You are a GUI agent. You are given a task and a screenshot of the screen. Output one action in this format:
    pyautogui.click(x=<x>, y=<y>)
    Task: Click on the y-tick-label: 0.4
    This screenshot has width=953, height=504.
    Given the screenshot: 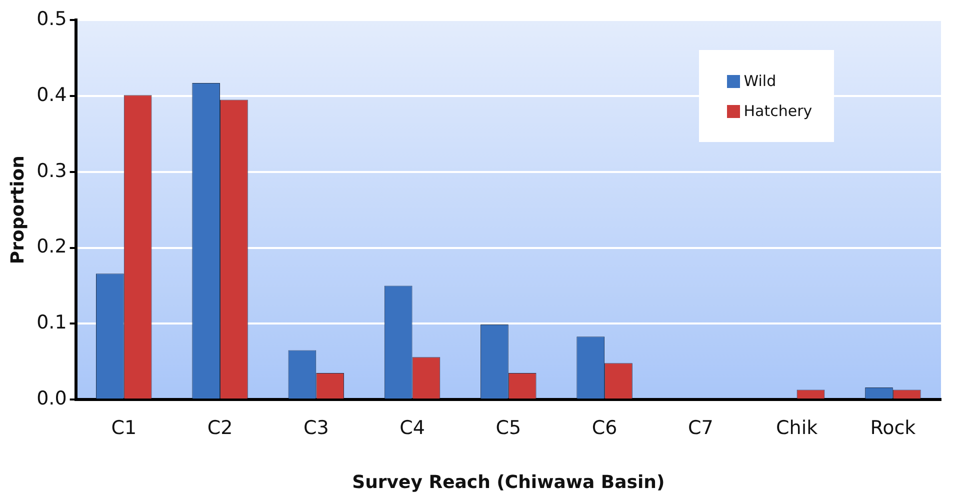 What is the action you would take?
    pyautogui.click(x=51, y=95)
    